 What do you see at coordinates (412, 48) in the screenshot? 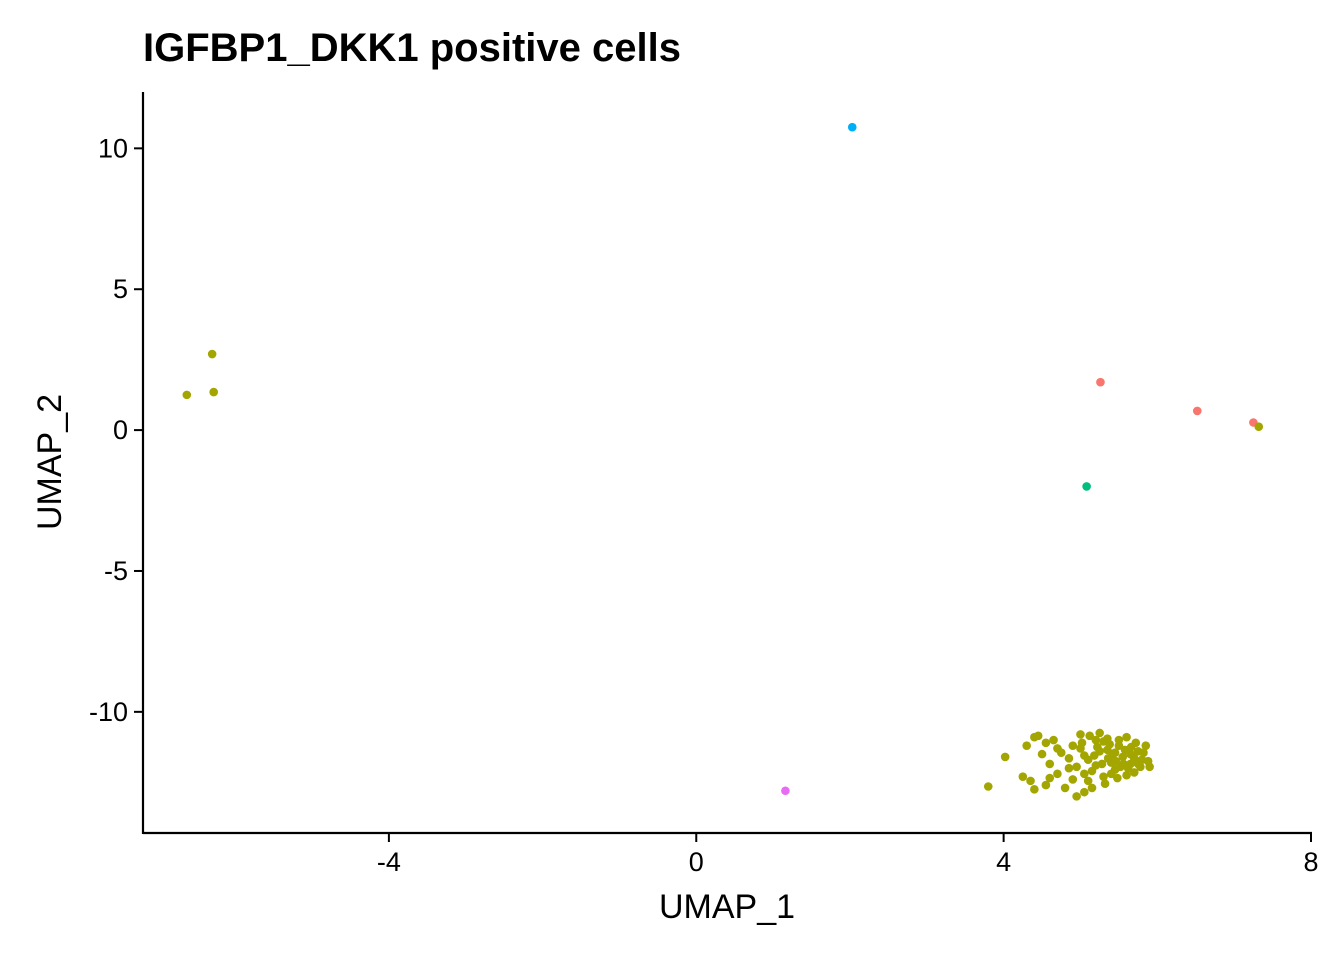
I see `chart-title: IGFBP1_DKK1 positive cells` at bounding box center [412, 48].